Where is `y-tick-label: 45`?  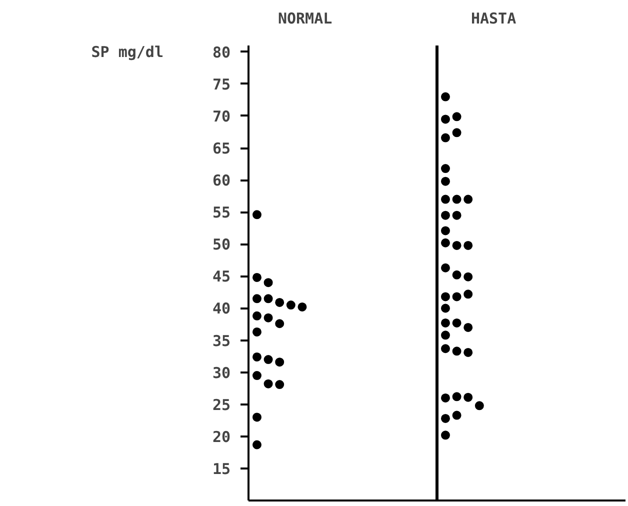 y-tick-label: 45 is located at coordinates (221, 277).